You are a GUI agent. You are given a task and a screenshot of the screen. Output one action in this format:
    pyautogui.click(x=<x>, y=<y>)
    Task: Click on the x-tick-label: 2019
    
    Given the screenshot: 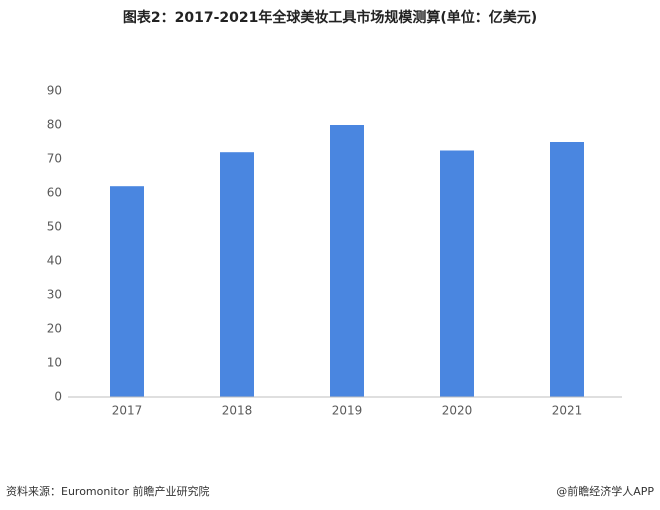 What is the action you would take?
    pyautogui.click(x=347, y=411)
    